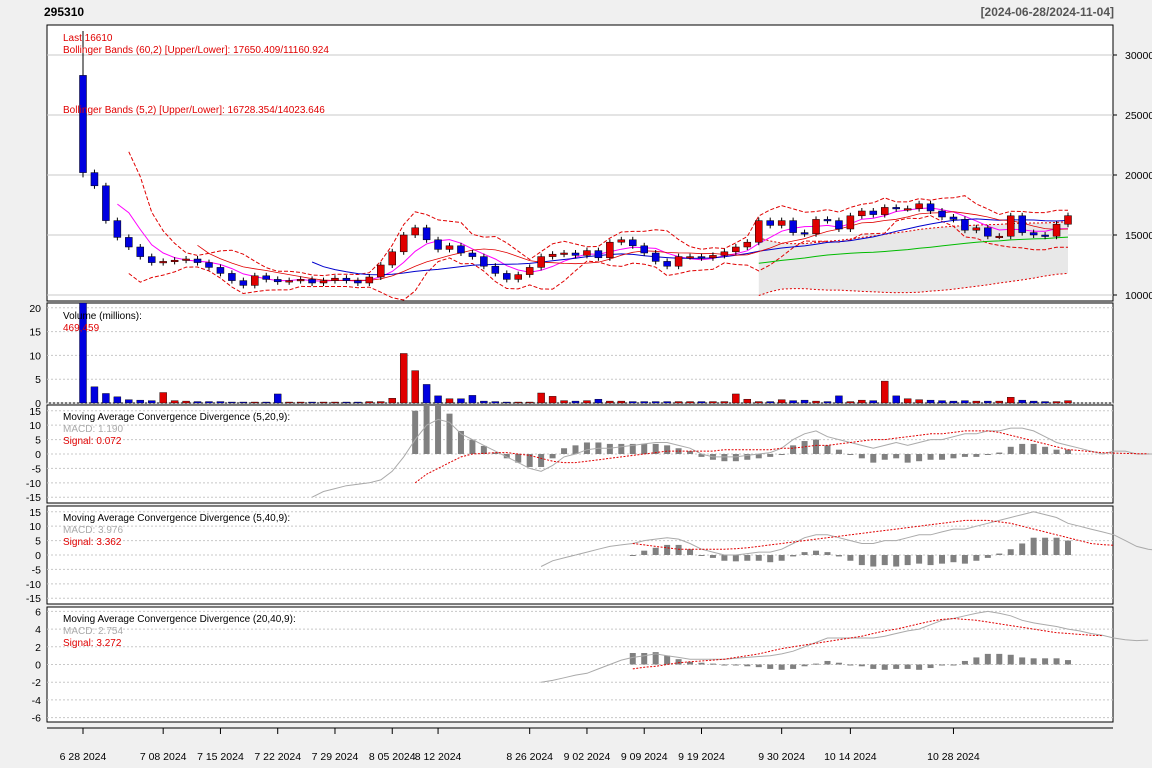 Image resolution: width=1152 pixels, height=768 pixels. I want to click on macd2-macd-value: MACD: 3.976, so click(93, 530).